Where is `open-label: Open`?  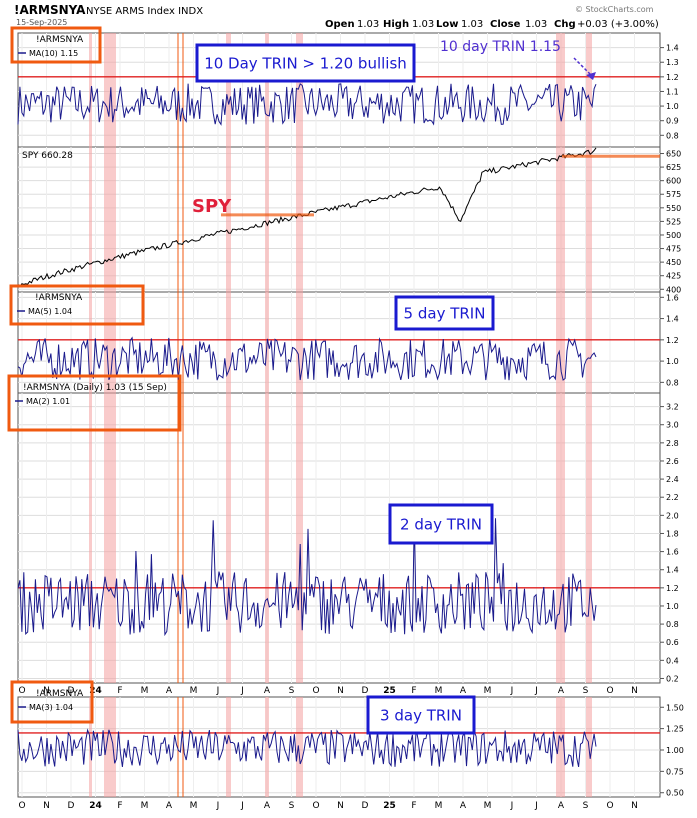 open-label: Open is located at coordinates (340, 24).